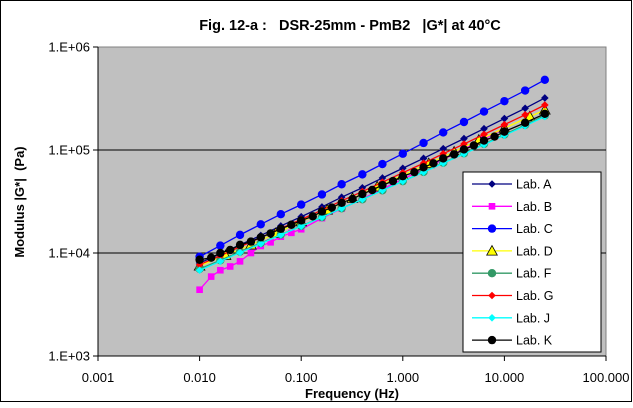 The height and width of the screenshot is (408, 633). Describe the element at coordinates (533, 318) in the screenshot. I see `legend-label: Lab. J` at that location.